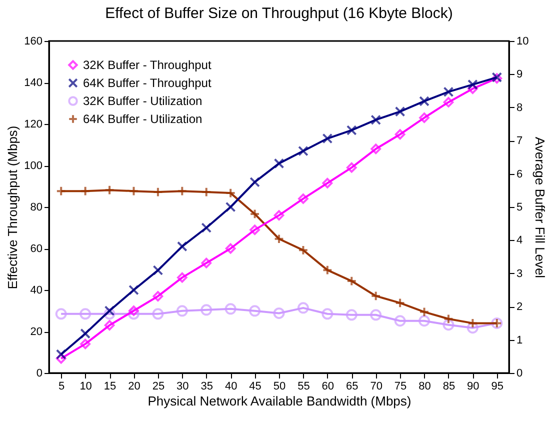 The width and height of the screenshot is (558, 430). I want to click on y-axis-title: Effective Throughput (Mbps), so click(12, 208).